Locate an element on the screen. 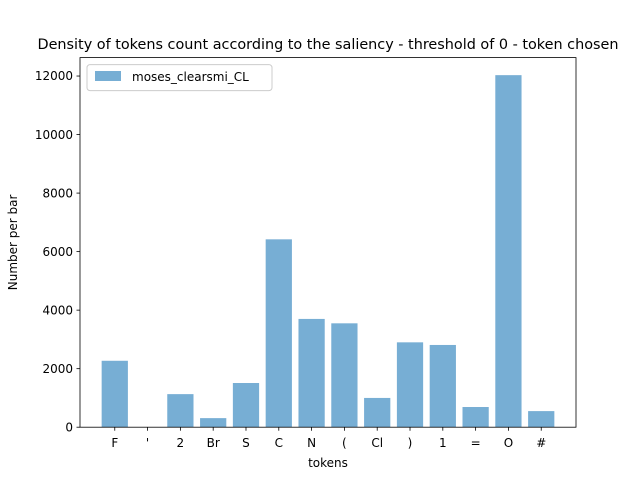 This screenshot has width=640, height=480. x-tick-label: 2 is located at coordinates (181, 443).